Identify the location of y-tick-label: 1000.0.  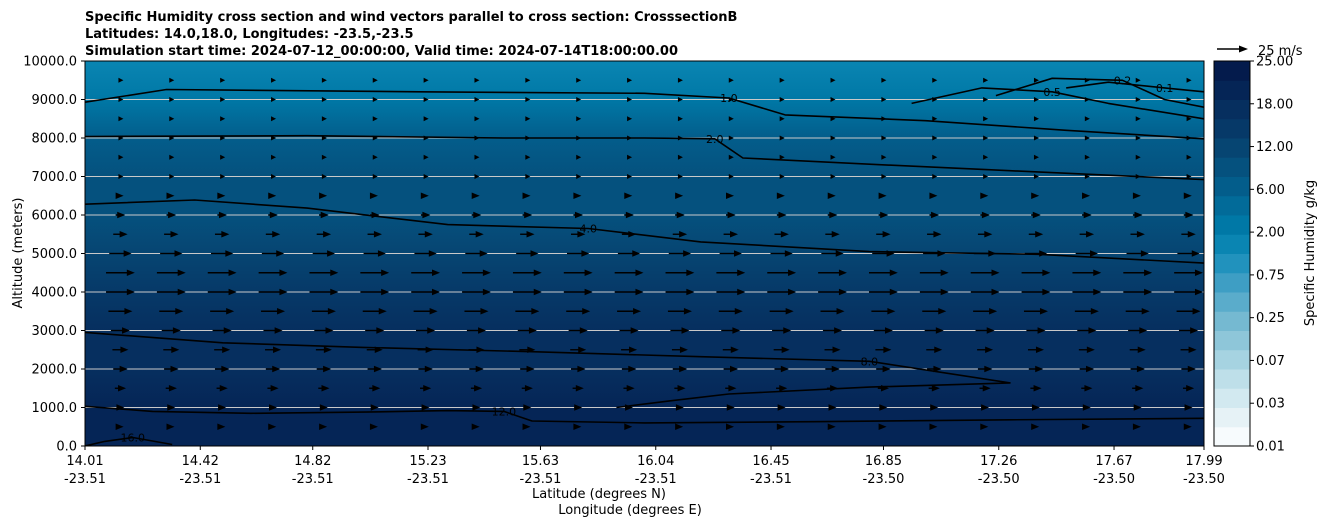
(55, 408).